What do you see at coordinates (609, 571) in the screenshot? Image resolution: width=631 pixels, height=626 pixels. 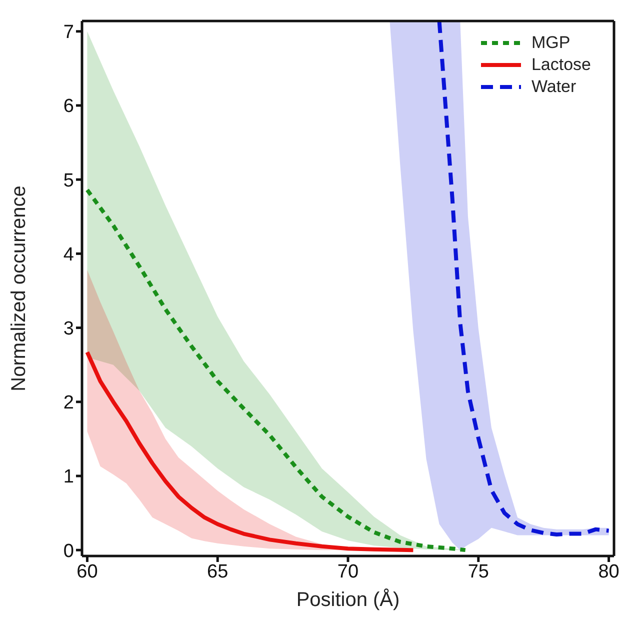 I see `x-tick-label: 80` at bounding box center [609, 571].